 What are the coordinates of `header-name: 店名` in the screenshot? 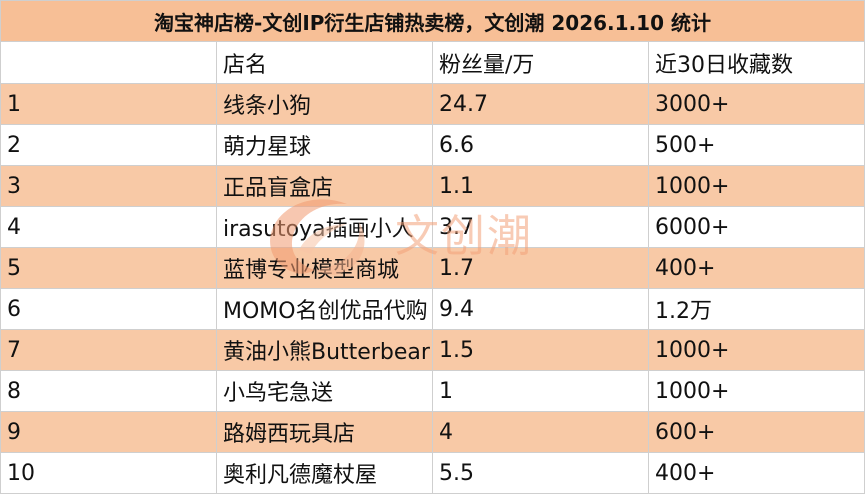 It's located at (324, 62).